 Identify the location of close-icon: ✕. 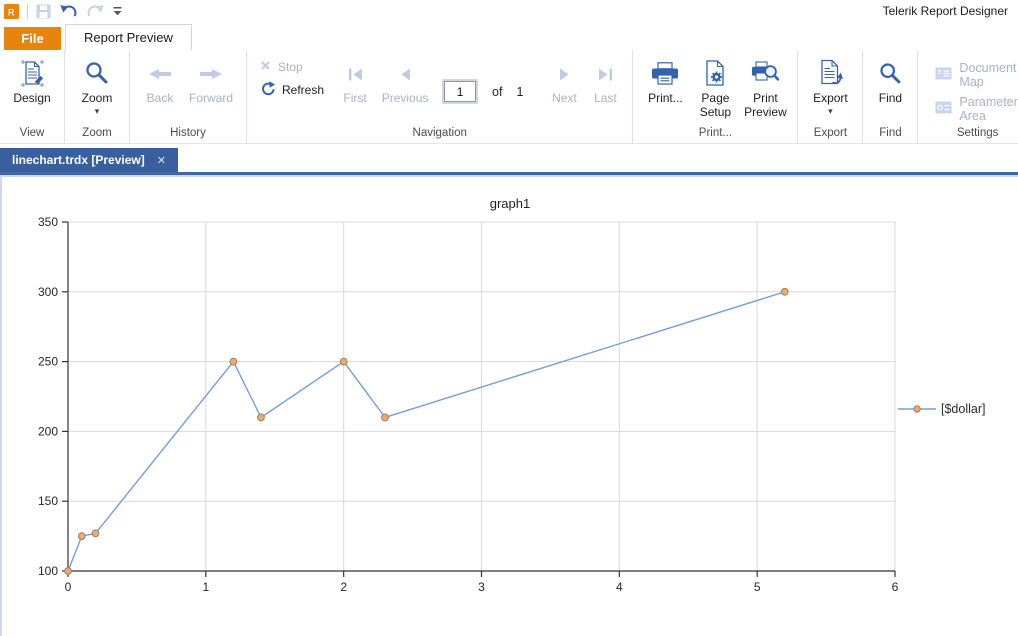
(161, 160).